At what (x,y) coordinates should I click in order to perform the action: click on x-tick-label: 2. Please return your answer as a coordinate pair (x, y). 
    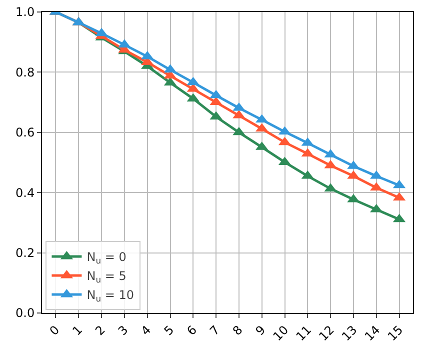
    Looking at the image, I should click on (100, 330).